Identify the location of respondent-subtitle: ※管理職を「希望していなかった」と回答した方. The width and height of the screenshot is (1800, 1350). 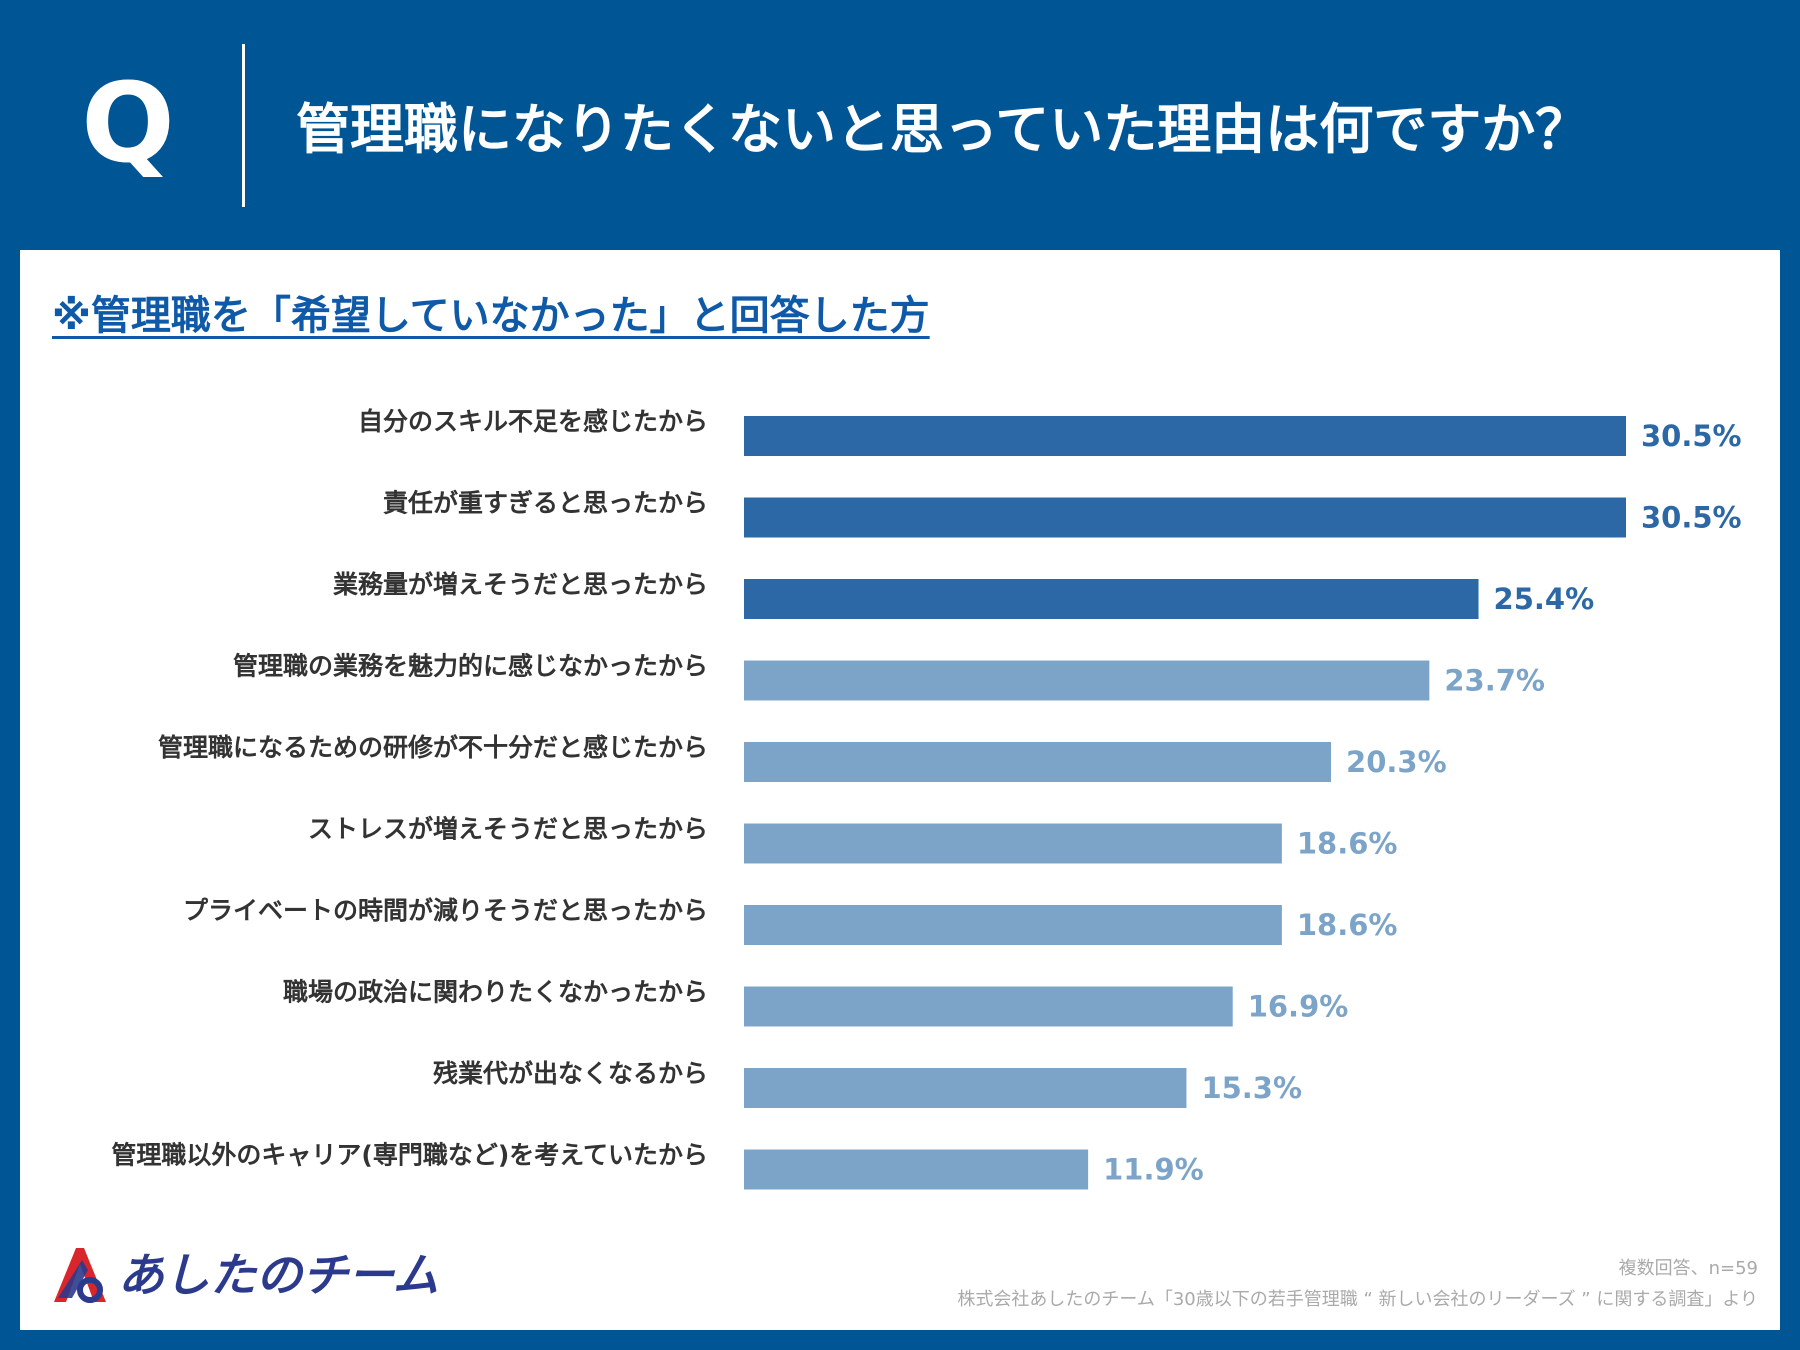
(491, 316).